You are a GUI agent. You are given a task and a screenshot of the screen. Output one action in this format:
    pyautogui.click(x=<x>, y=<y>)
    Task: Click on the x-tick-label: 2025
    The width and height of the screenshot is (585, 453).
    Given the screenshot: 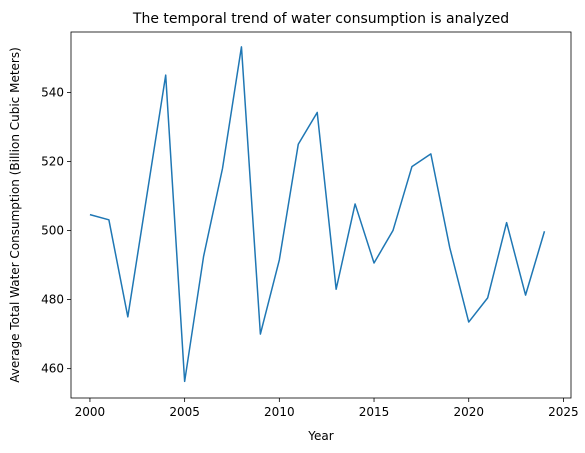 What is the action you would take?
    pyautogui.click(x=563, y=412)
    